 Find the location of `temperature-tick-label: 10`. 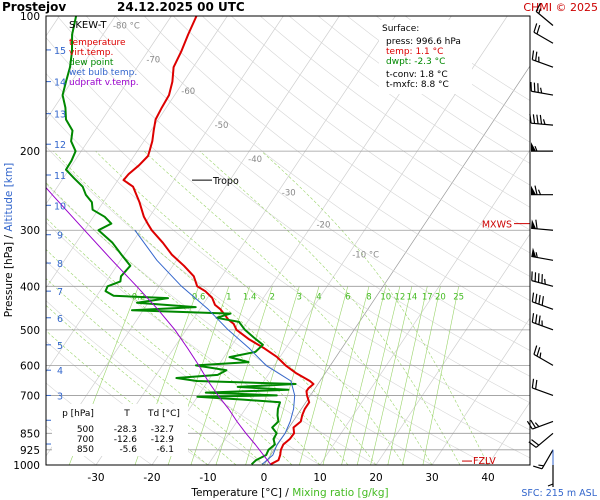

temperature-tick-label: 10 is located at coordinates (319, 478).